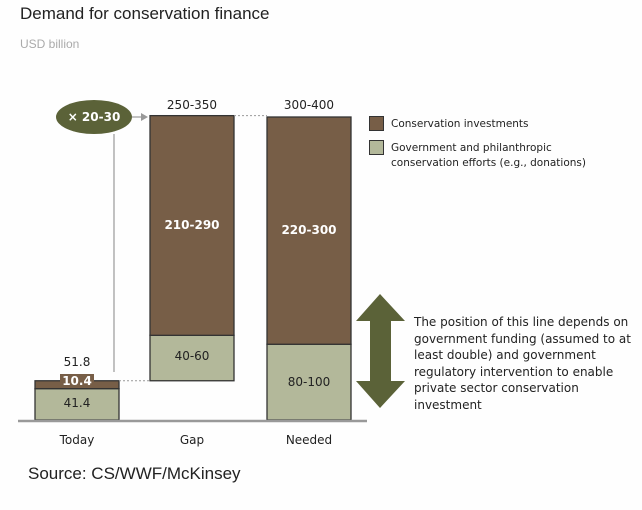 This screenshot has width=642, height=510. I want to click on bar-today-government, so click(77, 404).